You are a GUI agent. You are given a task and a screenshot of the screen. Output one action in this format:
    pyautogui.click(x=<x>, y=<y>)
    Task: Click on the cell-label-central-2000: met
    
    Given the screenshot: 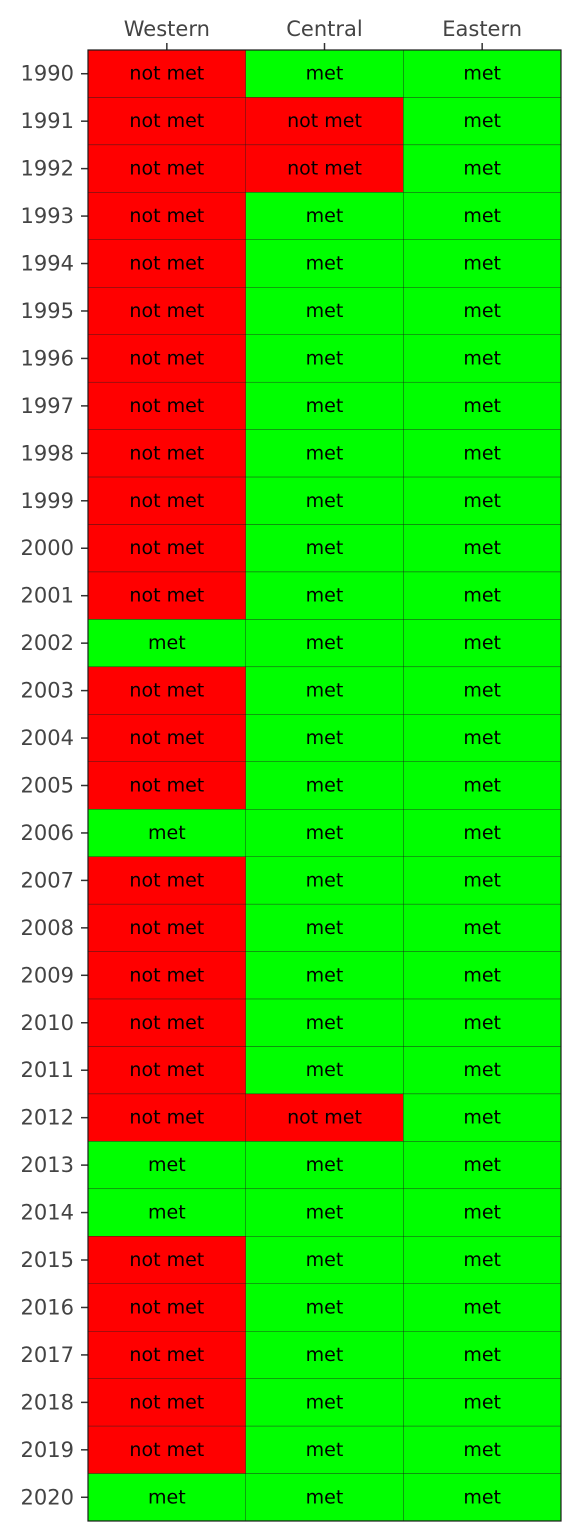 What is the action you would take?
    pyautogui.click(x=325, y=548)
    